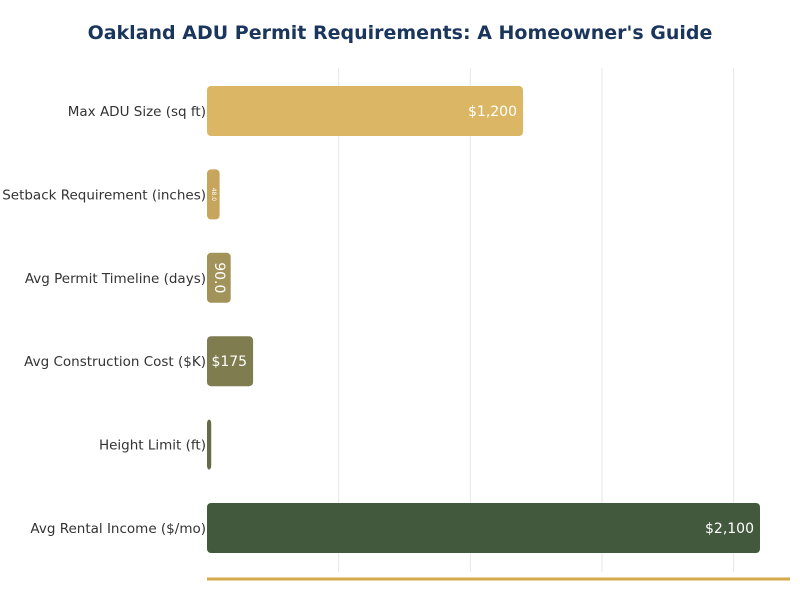  Describe the element at coordinates (729, 529) in the screenshot. I see `value-label: $2,100` at that location.